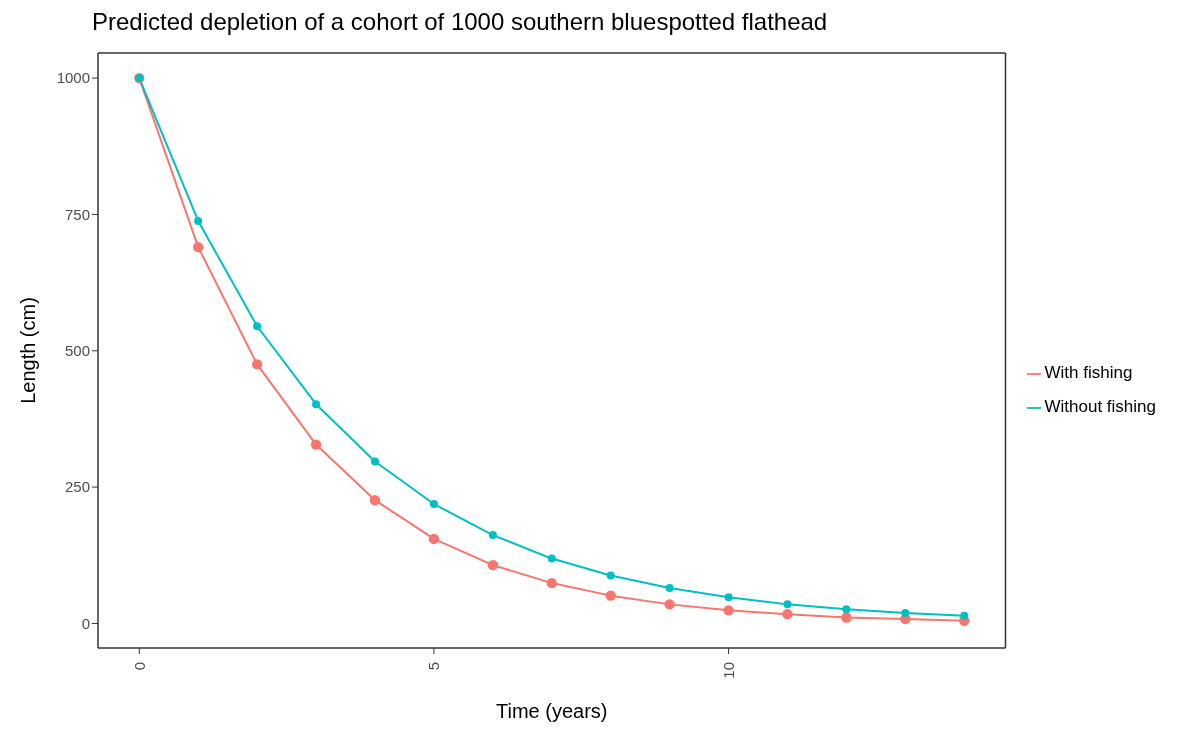 This screenshot has height=744, width=1184. I want to click on x-tick-label: 10, so click(729, 670).